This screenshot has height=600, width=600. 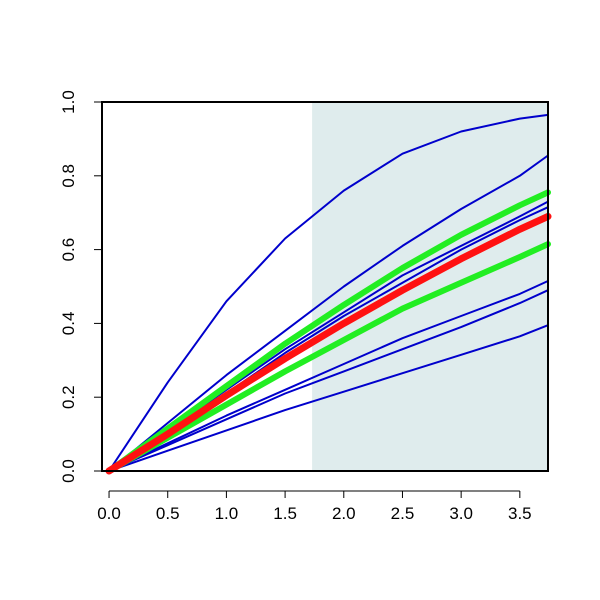 What do you see at coordinates (68, 250) in the screenshot?
I see `y-tick-label: 0.6` at bounding box center [68, 250].